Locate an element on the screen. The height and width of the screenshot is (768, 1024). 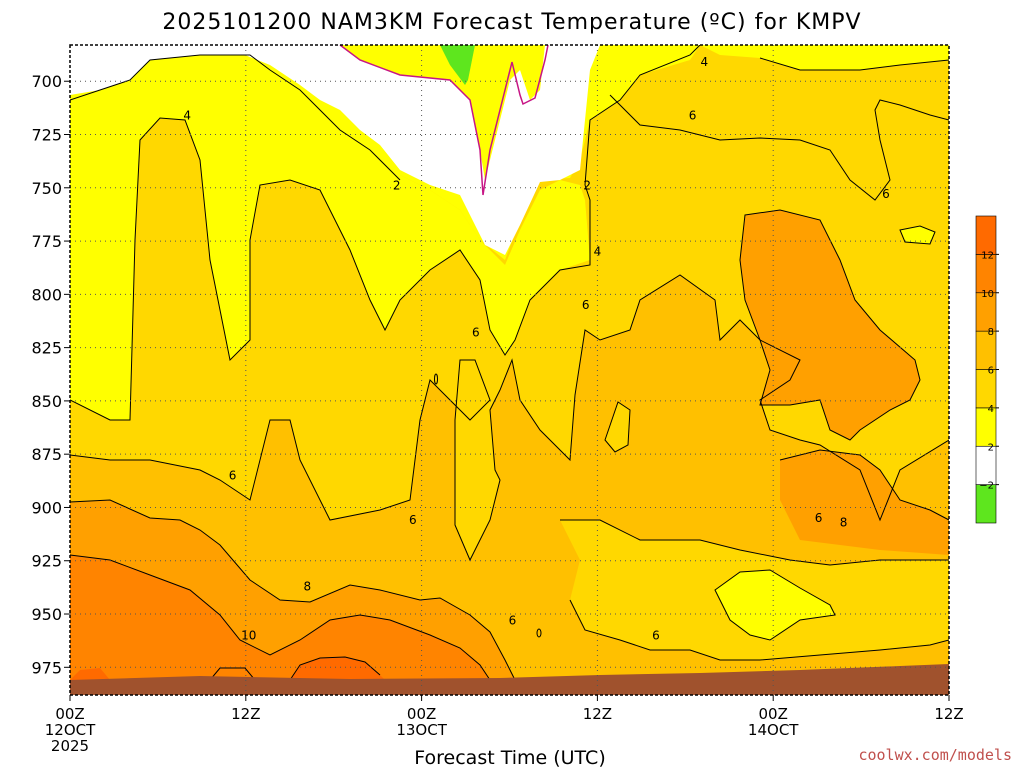
band-above-12-left is located at coordinates (90, 674).